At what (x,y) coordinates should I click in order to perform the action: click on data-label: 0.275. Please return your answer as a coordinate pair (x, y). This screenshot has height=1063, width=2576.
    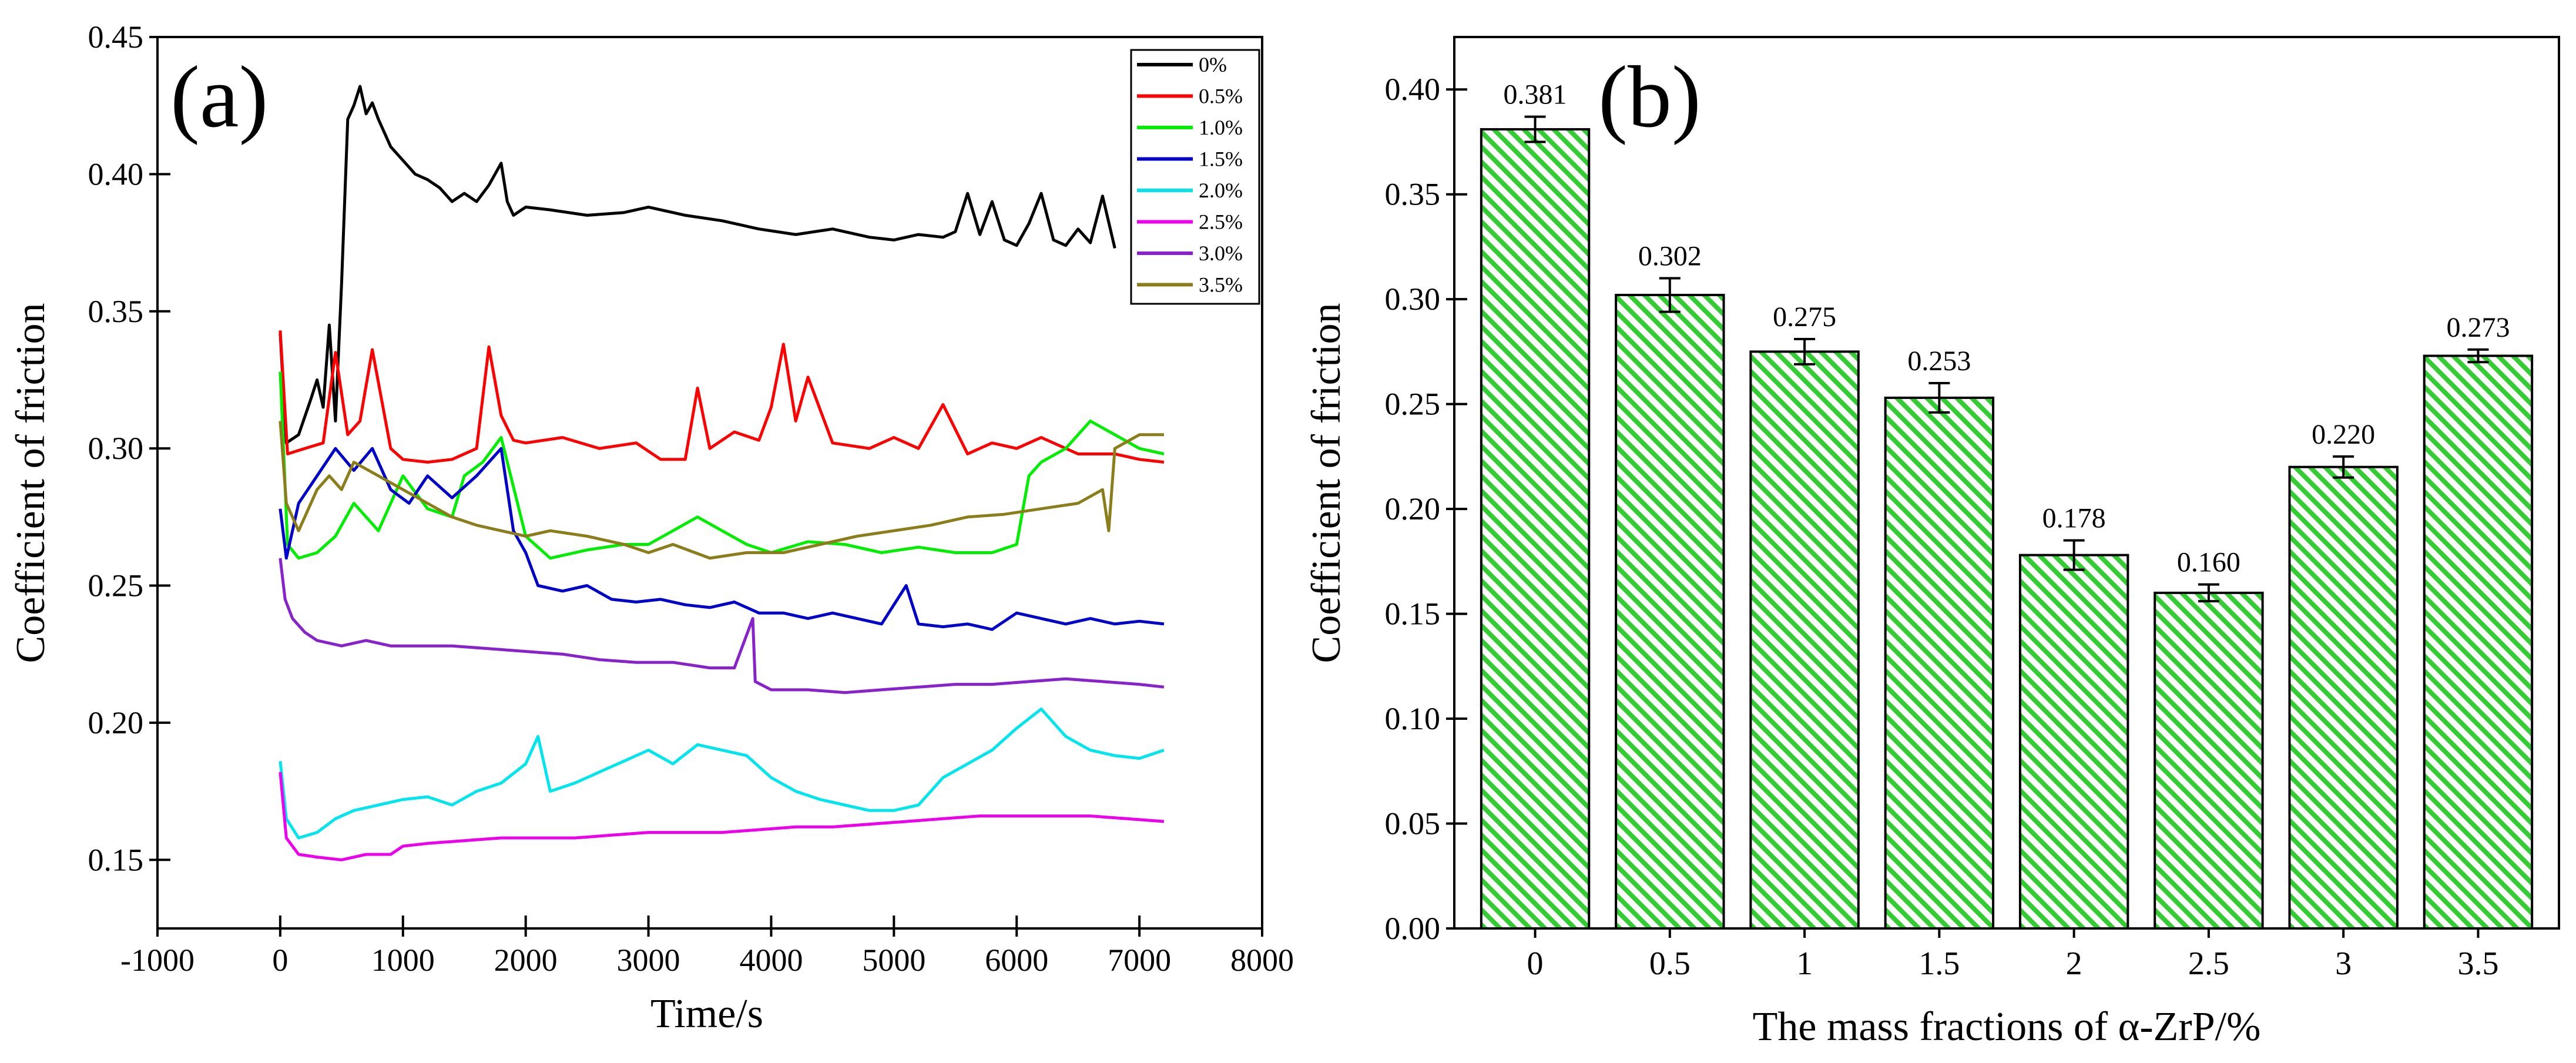
    Looking at the image, I should click on (1805, 317).